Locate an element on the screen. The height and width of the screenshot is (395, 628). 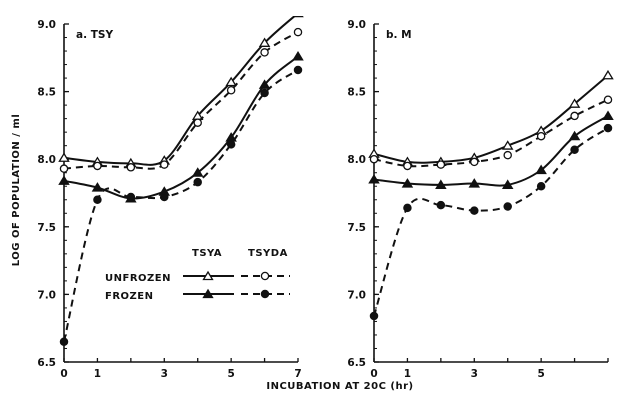
legend-marker-open-circle is located at coordinates (265, 276).